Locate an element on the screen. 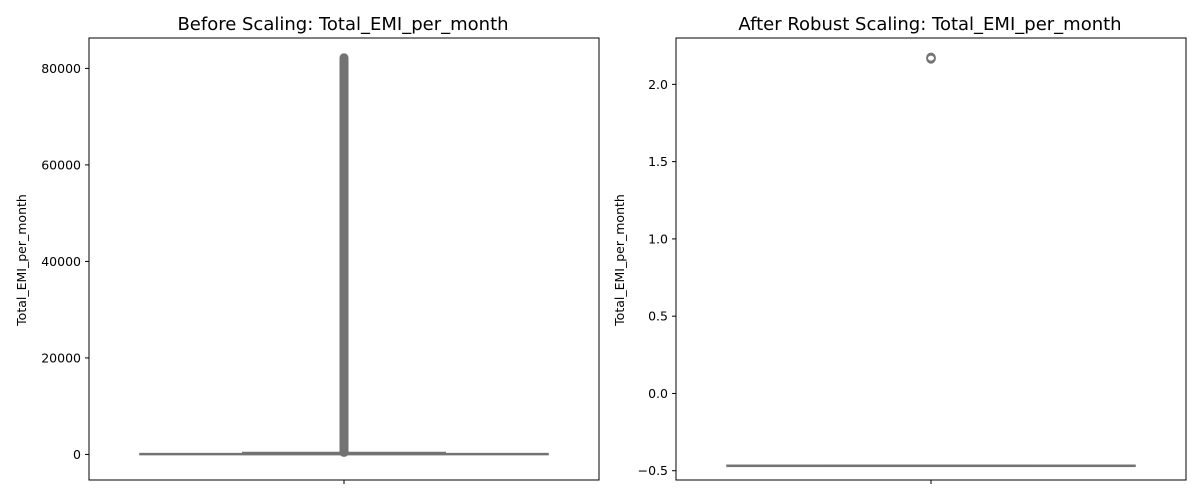 This screenshot has width=1200, height=500. y-tick-label: 0 is located at coordinates (77, 454).